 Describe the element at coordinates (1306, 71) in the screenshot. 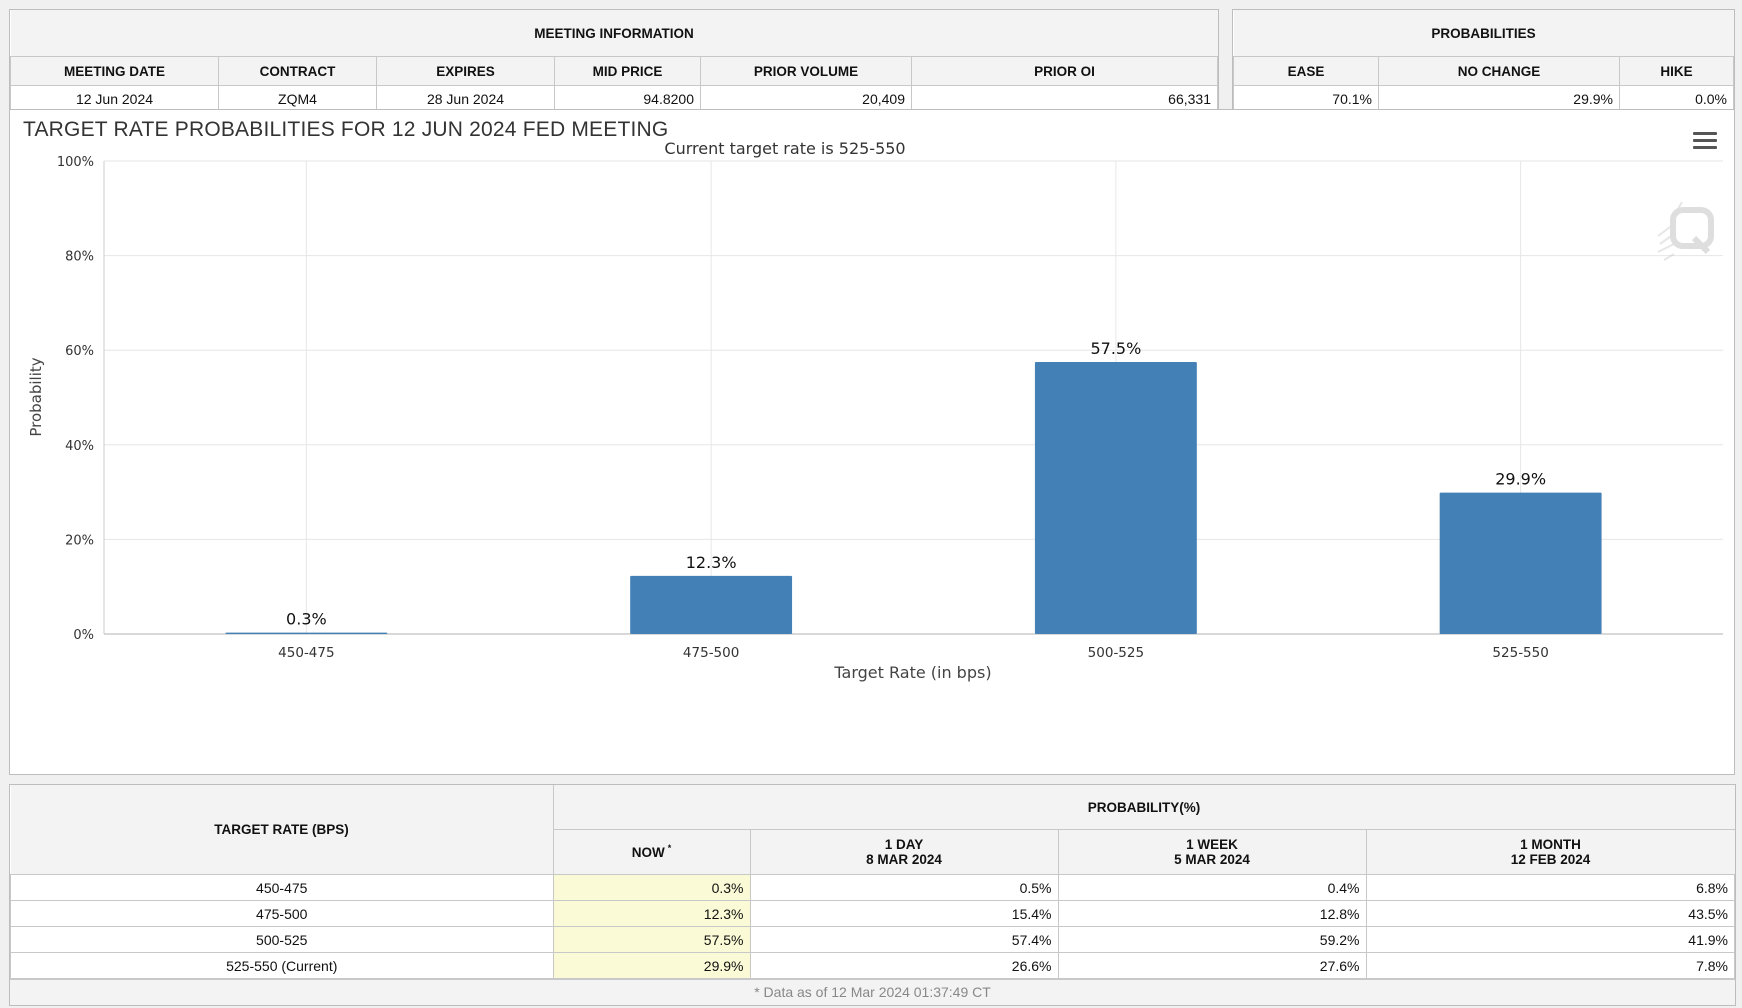

I see `header-ease: EASE` at that location.